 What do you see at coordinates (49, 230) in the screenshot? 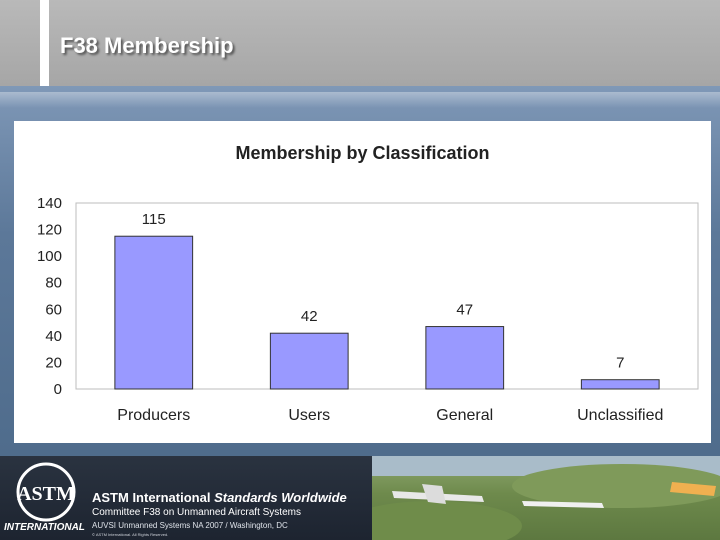
I see `y-tick-label: 120` at bounding box center [49, 230].